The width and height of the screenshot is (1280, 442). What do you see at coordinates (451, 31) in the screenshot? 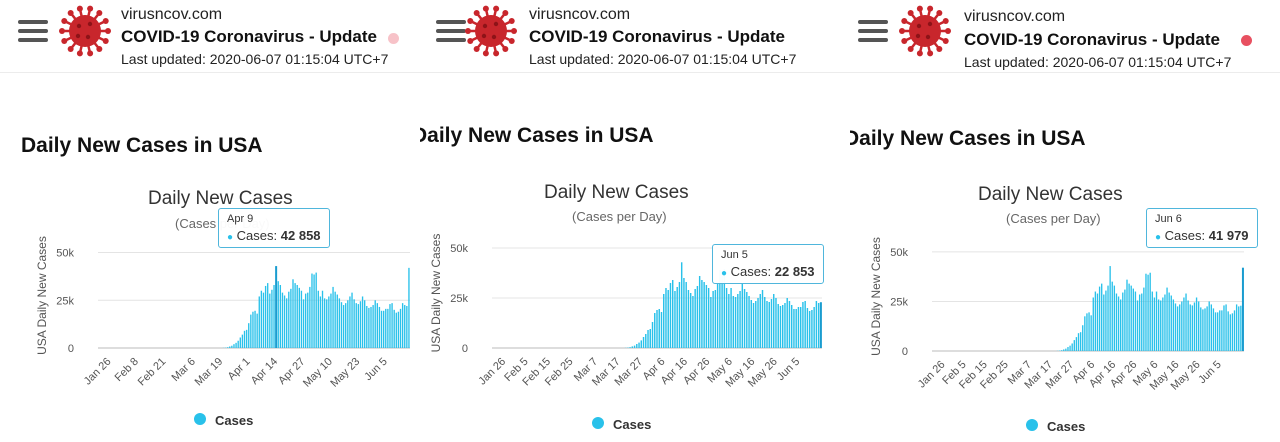
I see `hamburger-menu-icon` at bounding box center [451, 31].